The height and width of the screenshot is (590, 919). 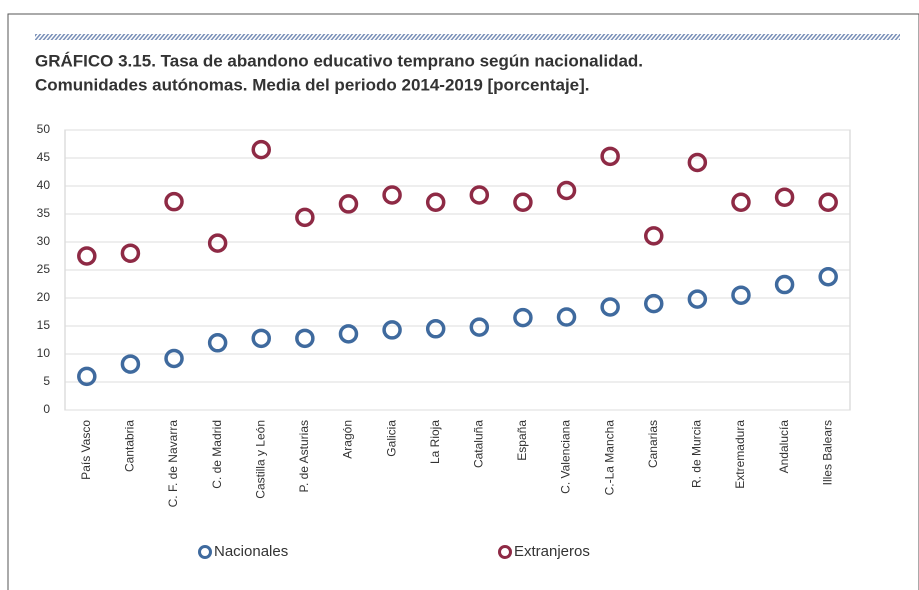 What do you see at coordinates (566, 457) in the screenshot?
I see `x-tick-label: C. Valenciana` at bounding box center [566, 457].